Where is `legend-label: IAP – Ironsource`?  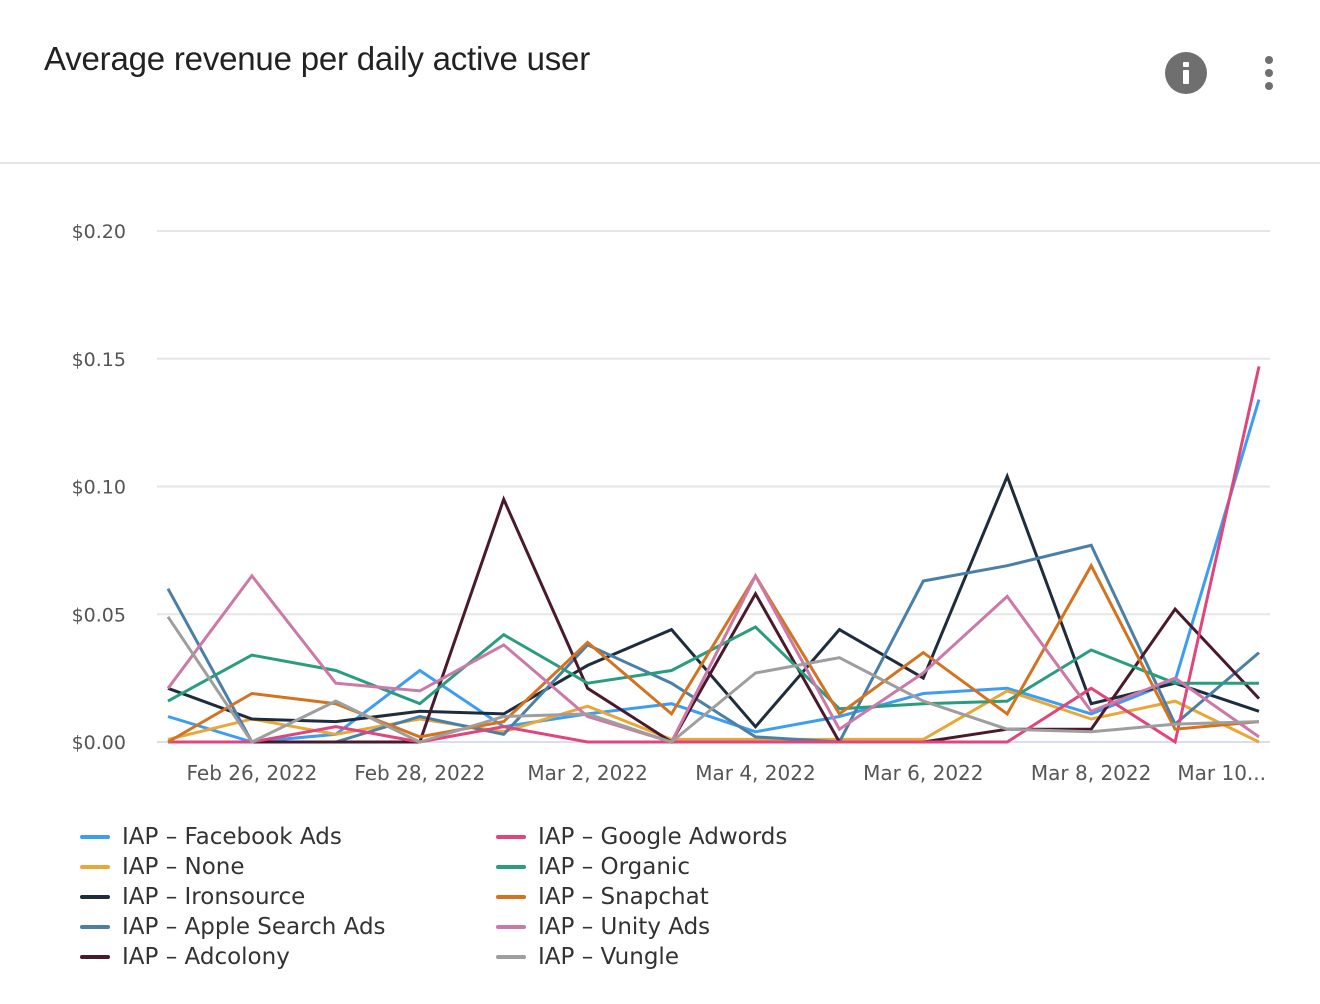
legend-label: IAP – Ironsource is located at coordinates (214, 897).